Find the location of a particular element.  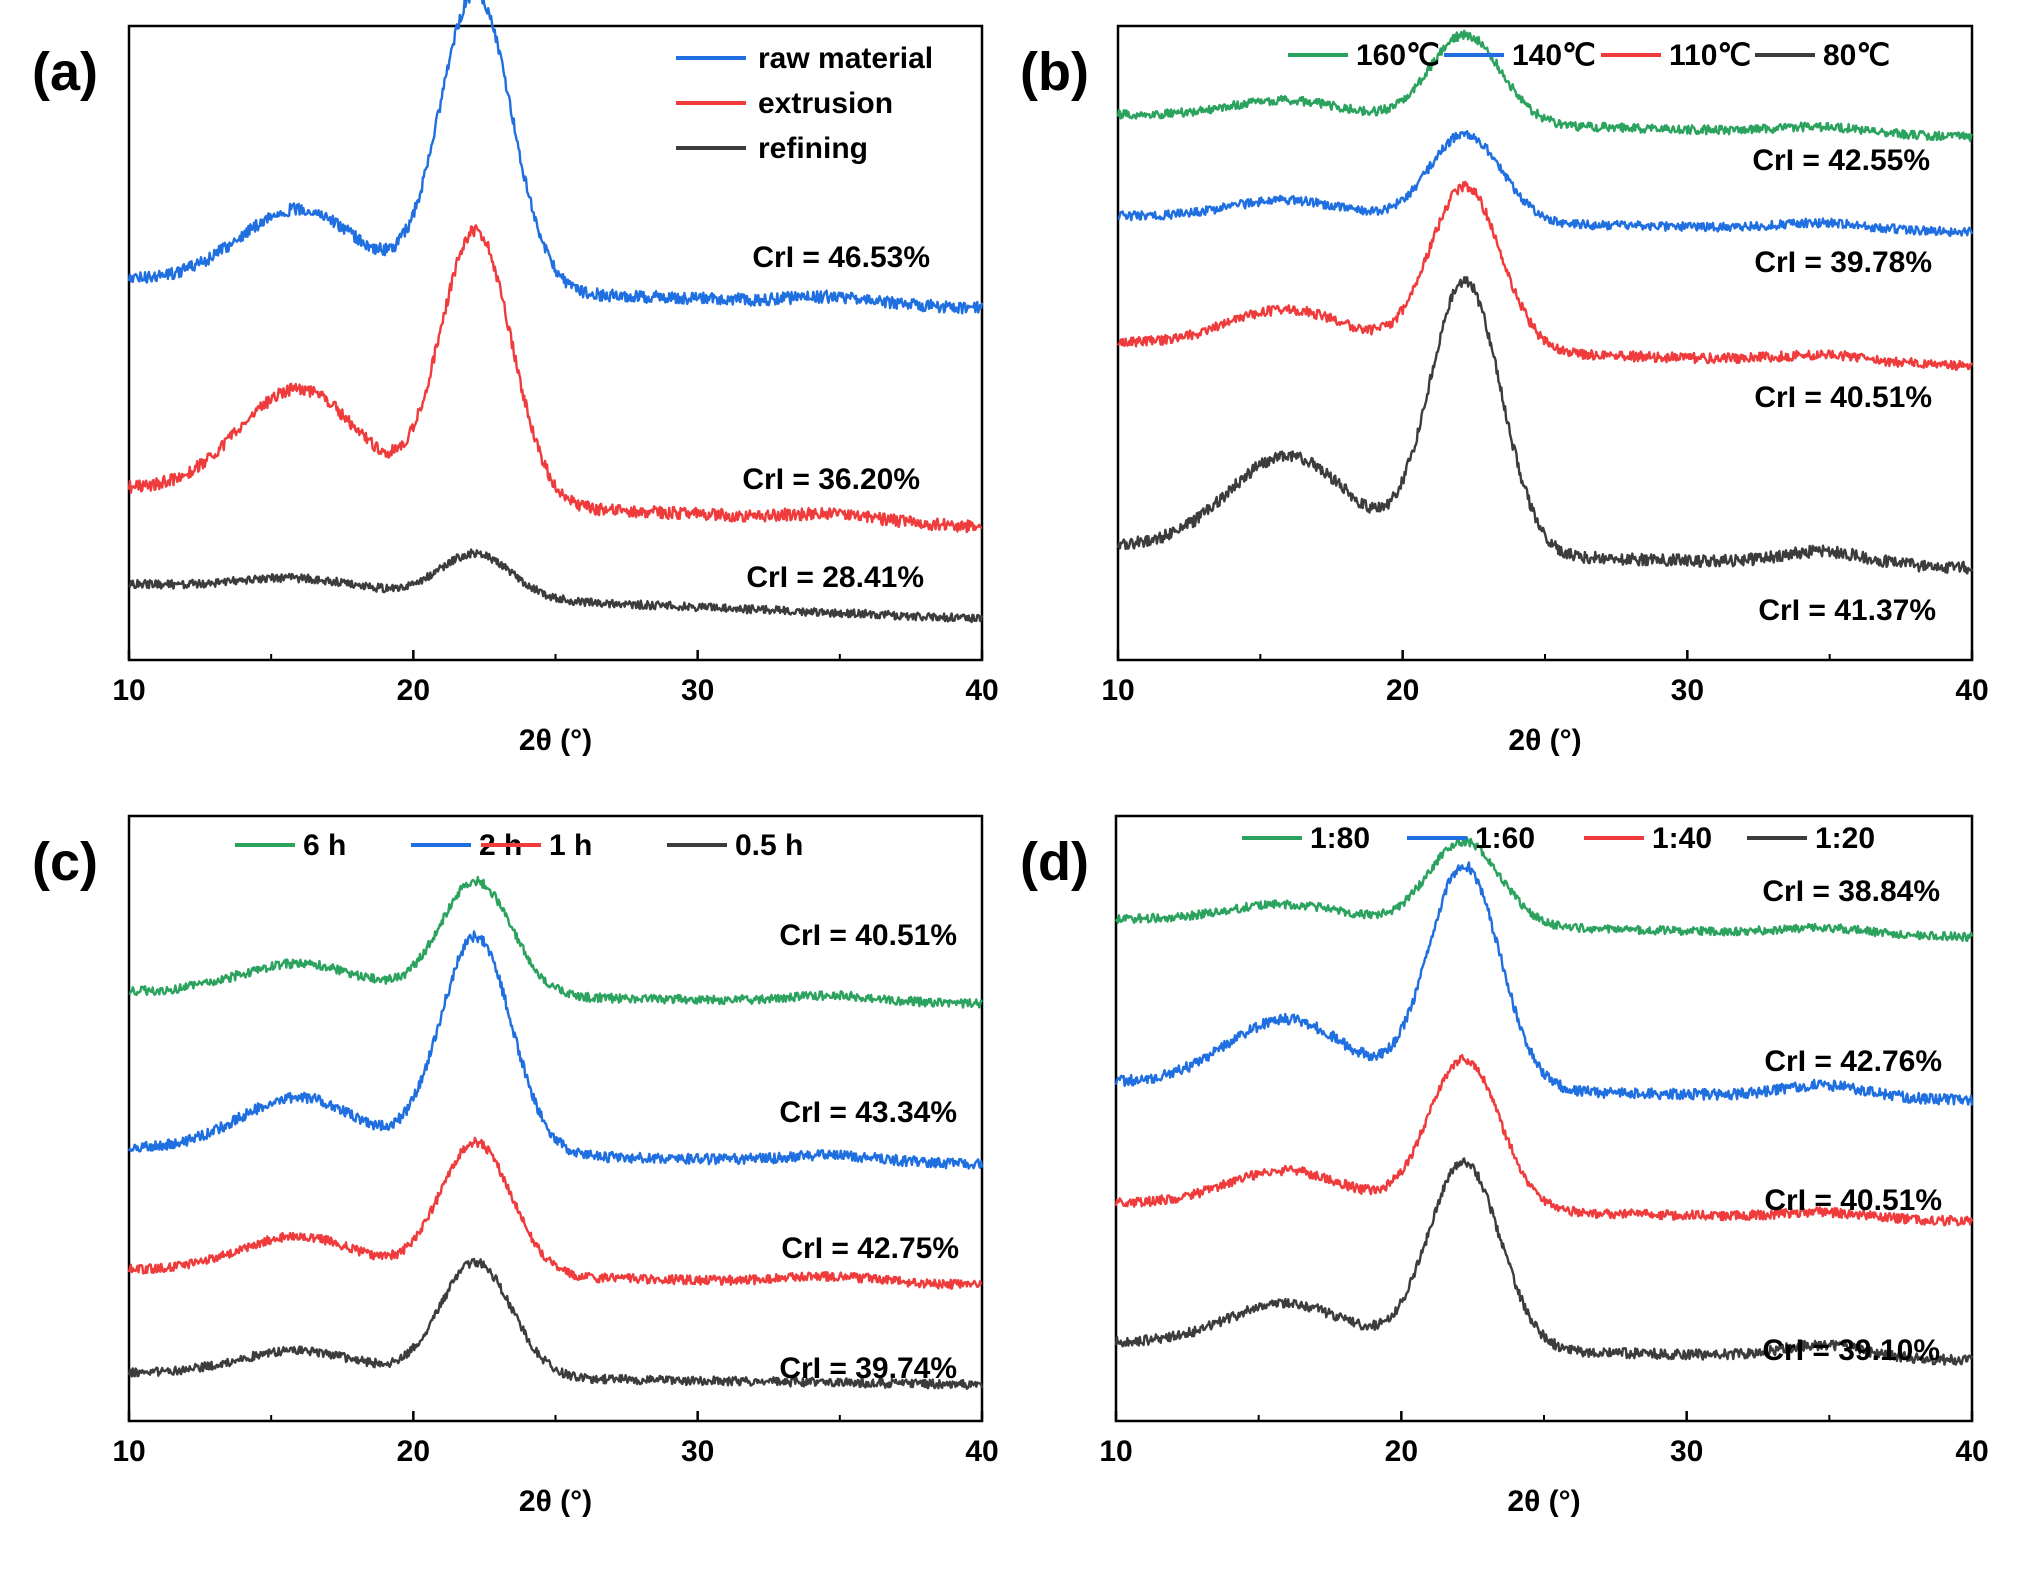

legend-label: 140℃ is located at coordinates (1554, 55).